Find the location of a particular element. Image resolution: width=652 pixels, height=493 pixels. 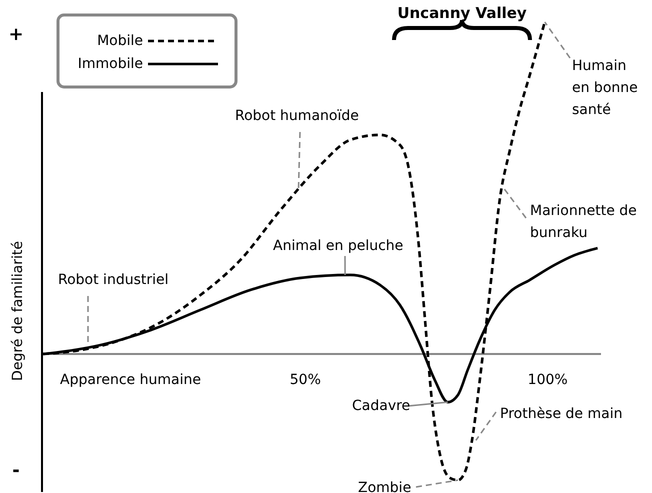

annotation: Uncanny Valley is located at coordinates (462, 13).